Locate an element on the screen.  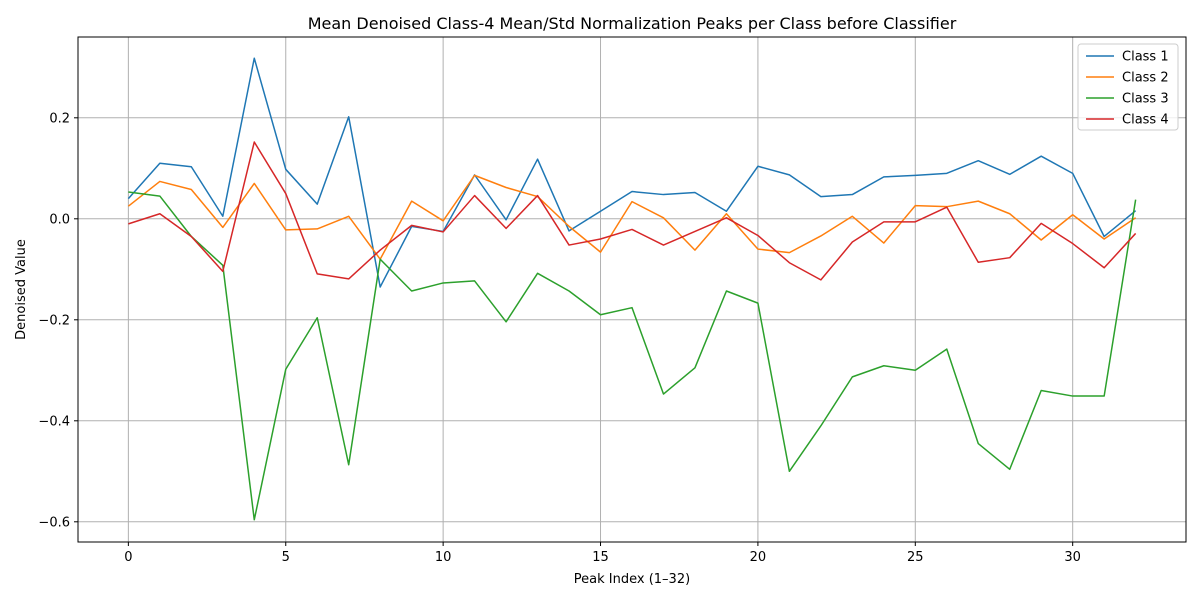
legend-label-class-1: Class 1 is located at coordinates (1145, 57).